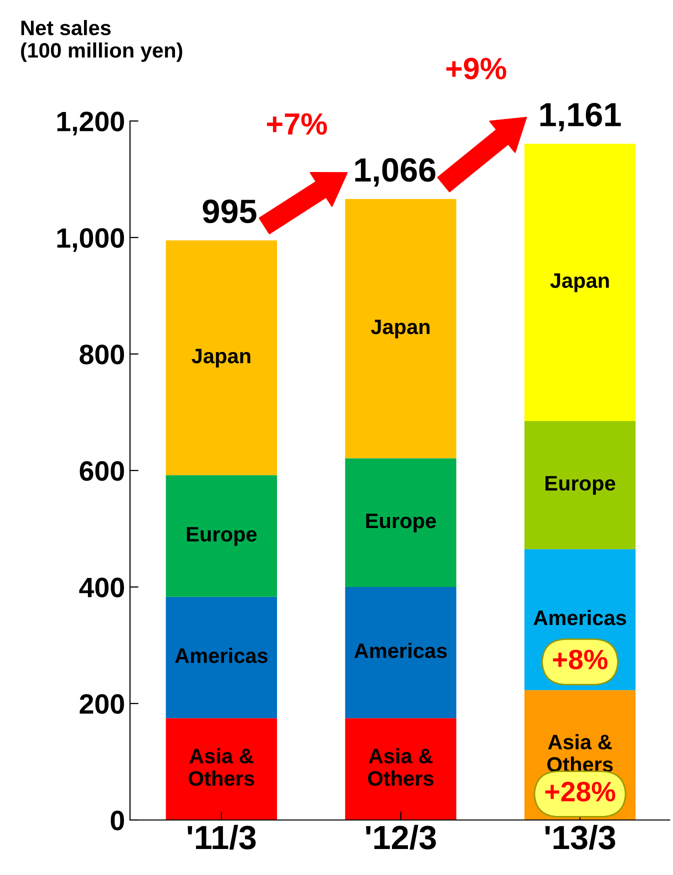  Describe the element at coordinates (580, 117) in the screenshot. I see `total-label: 1,161` at that location.